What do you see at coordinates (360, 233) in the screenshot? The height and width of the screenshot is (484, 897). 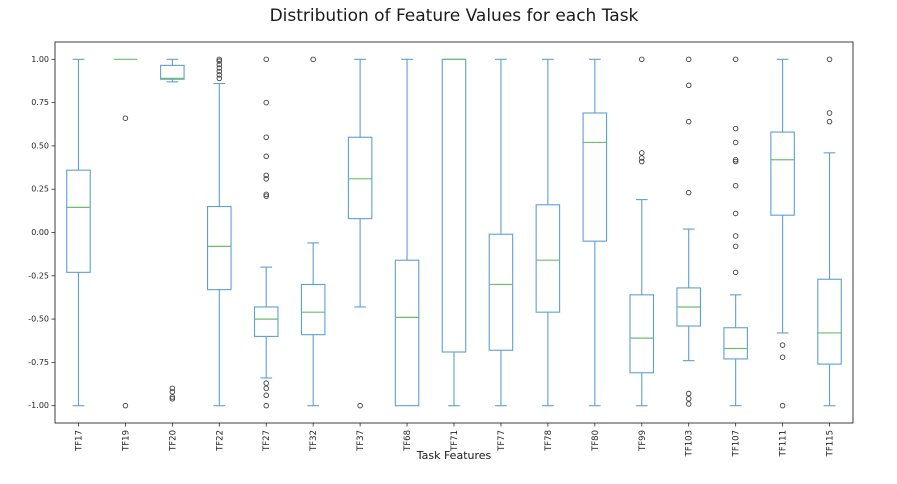 I see `box-plot-TF37` at bounding box center [360, 233].